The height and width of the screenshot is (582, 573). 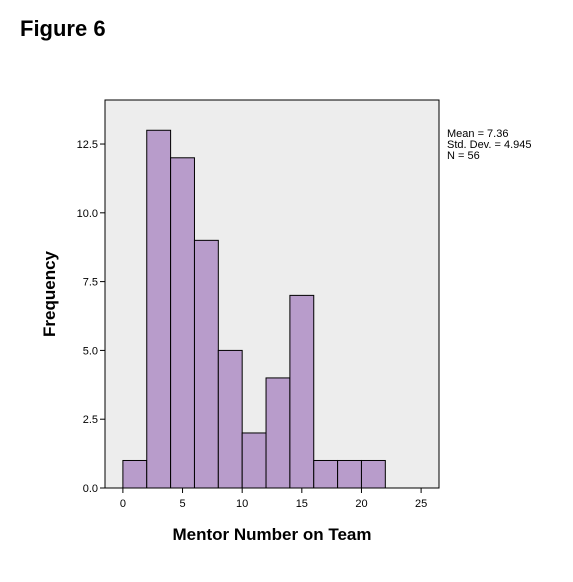 I want to click on x-tick-label: 20, so click(x=361, y=504).